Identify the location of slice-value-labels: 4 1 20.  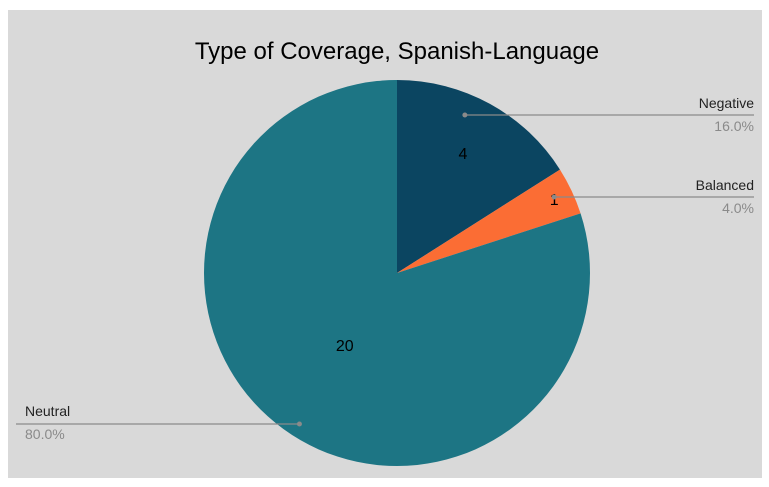
(447, 250).